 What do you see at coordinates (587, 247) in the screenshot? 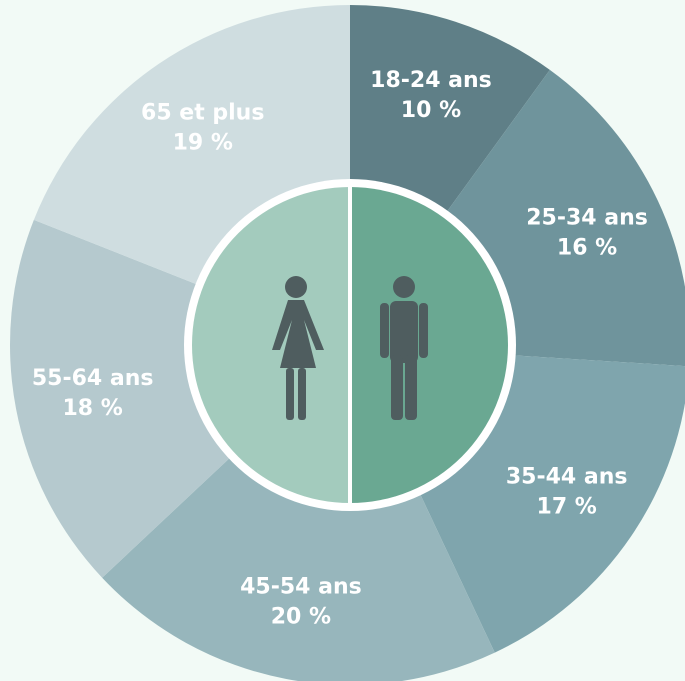
I see `value-label: 16 %` at bounding box center [587, 247].